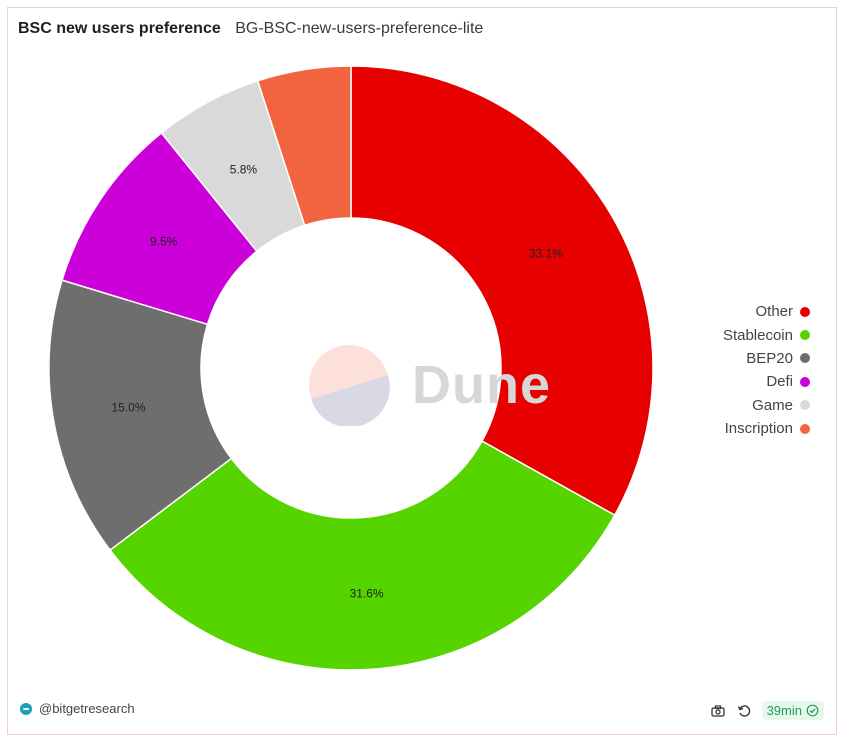 The image size is (842, 743). What do you see at coordinates (164, 242) in the screenshot?
I see `slice-label-defi: 9.5%` at bounding box center [164, 242].